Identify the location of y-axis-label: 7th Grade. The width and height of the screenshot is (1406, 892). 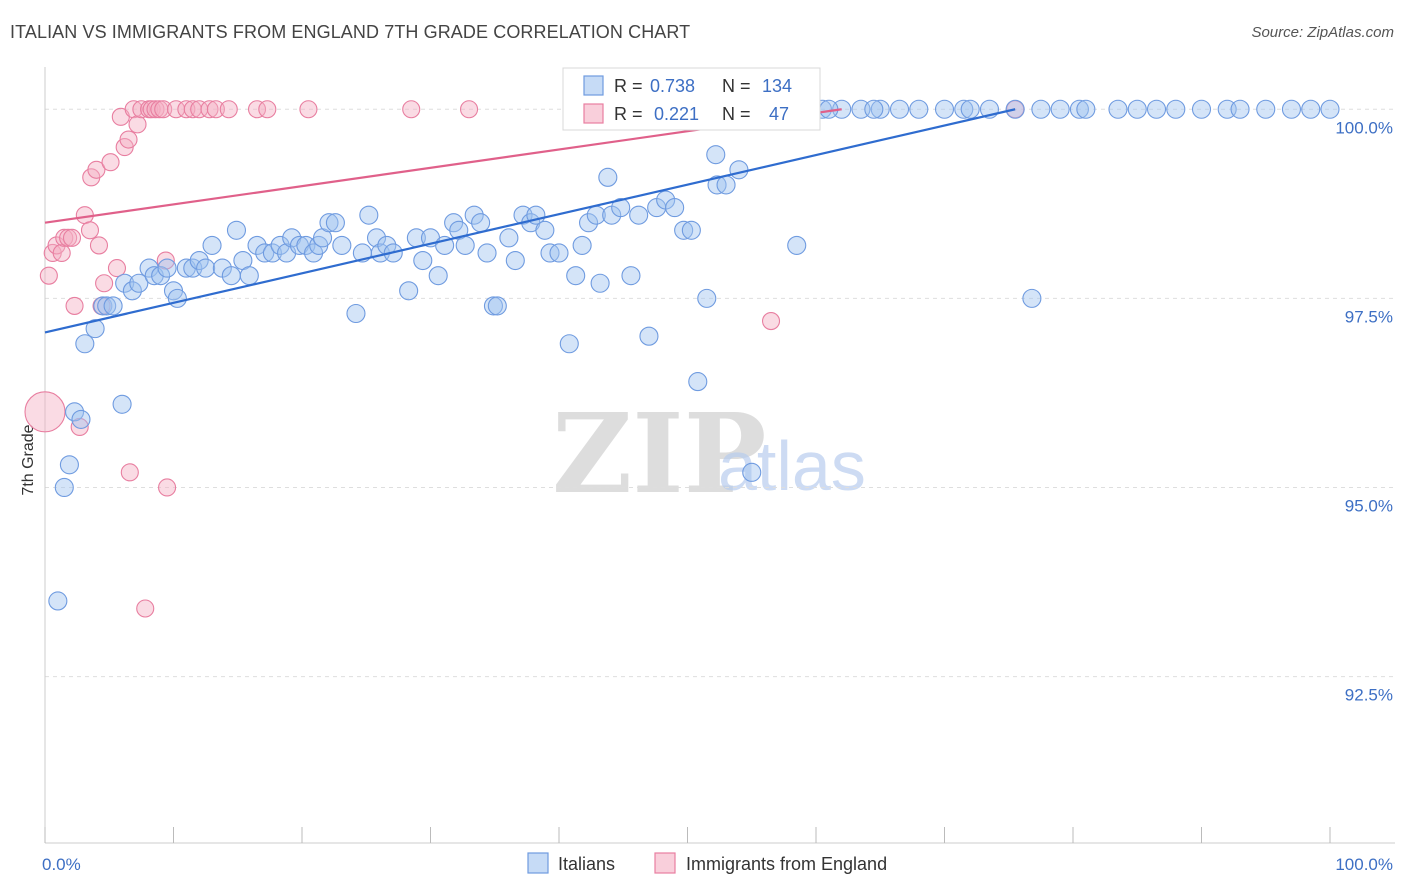
(28, 459).